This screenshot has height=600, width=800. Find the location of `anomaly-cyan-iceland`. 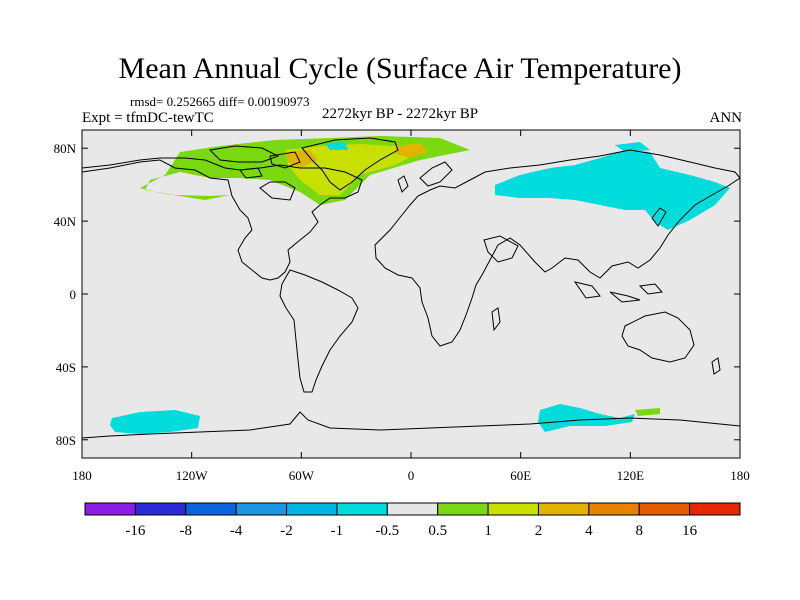

anomaly-cyan-iceland is located at coordinates (336, 146).